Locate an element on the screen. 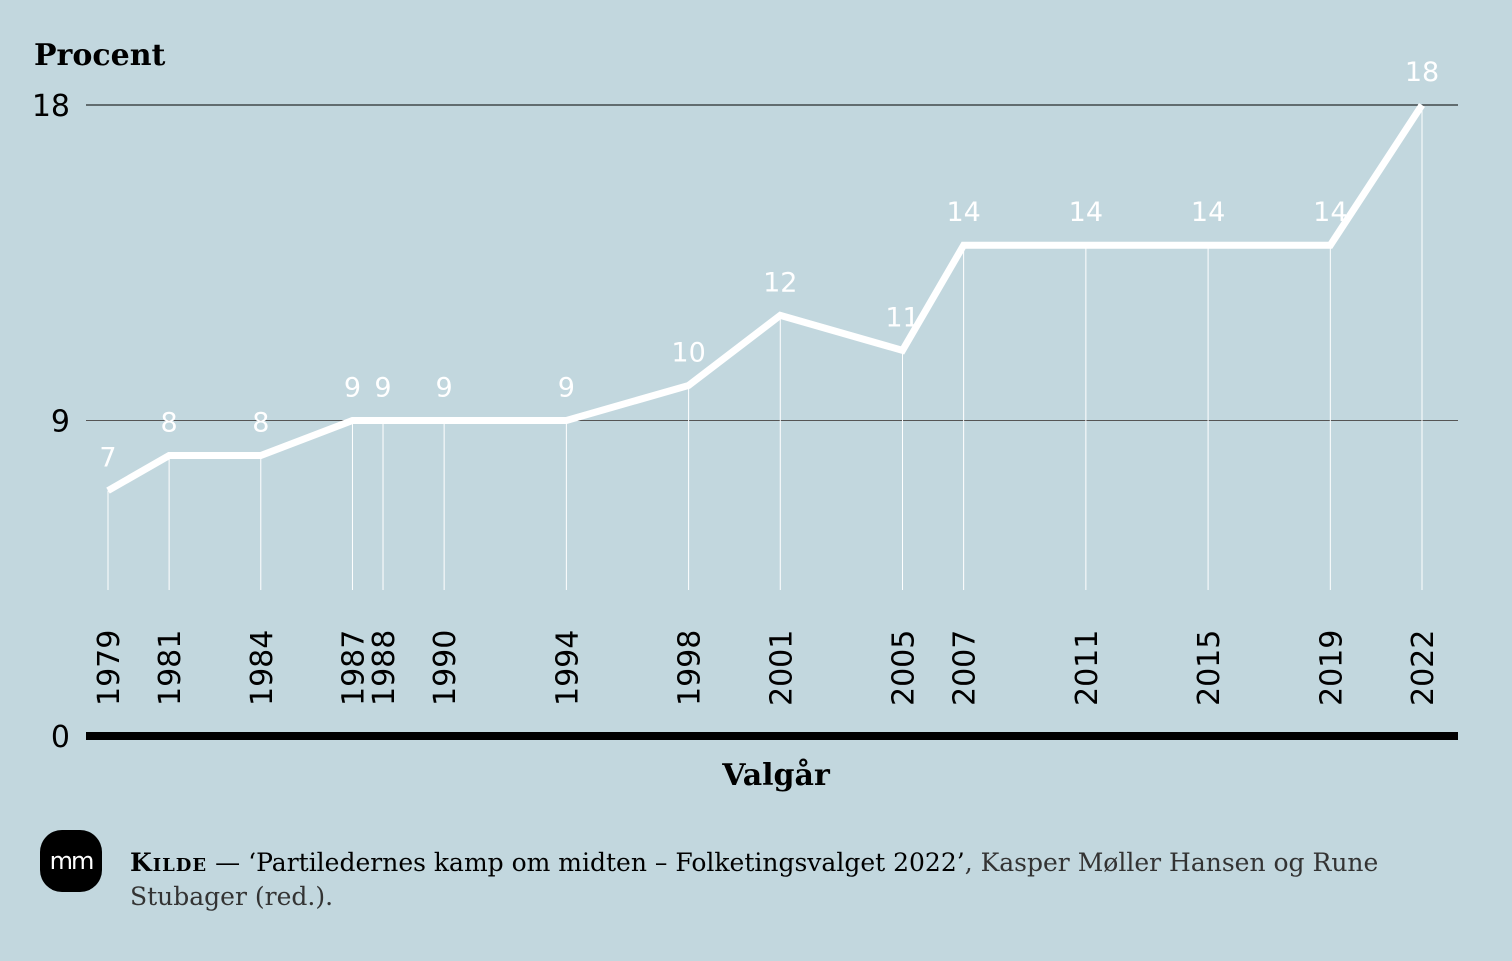 The height and width of the screenshot is (961, 1512). x-tick-label-1998: 1998 is located at coordinates (690, 668).